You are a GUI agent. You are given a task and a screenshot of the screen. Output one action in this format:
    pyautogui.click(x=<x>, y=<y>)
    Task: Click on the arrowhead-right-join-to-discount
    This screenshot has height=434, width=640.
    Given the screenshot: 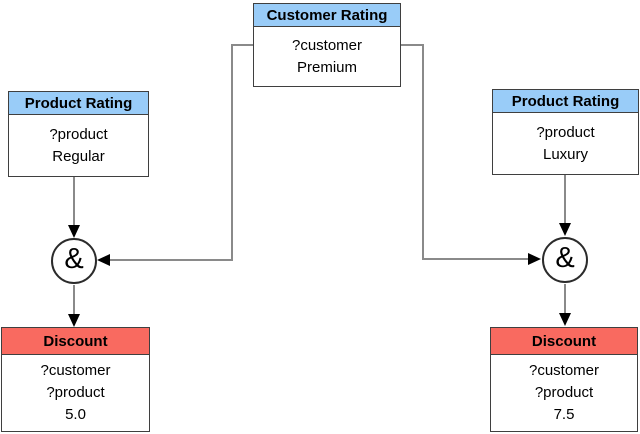 What is the action you would take?
    pyautogui.click(x=565, y=319)
    